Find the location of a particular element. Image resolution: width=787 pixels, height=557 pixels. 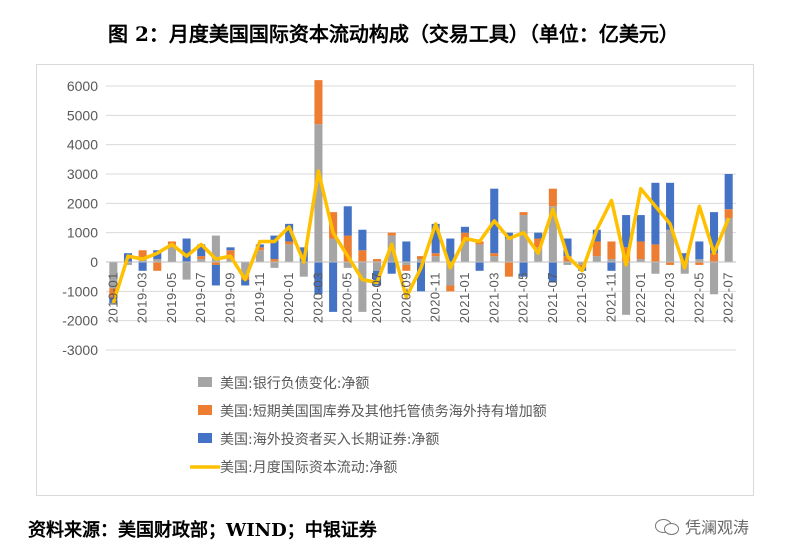

x-tick-label: 2022-05 is located at coordinates (698, 297).